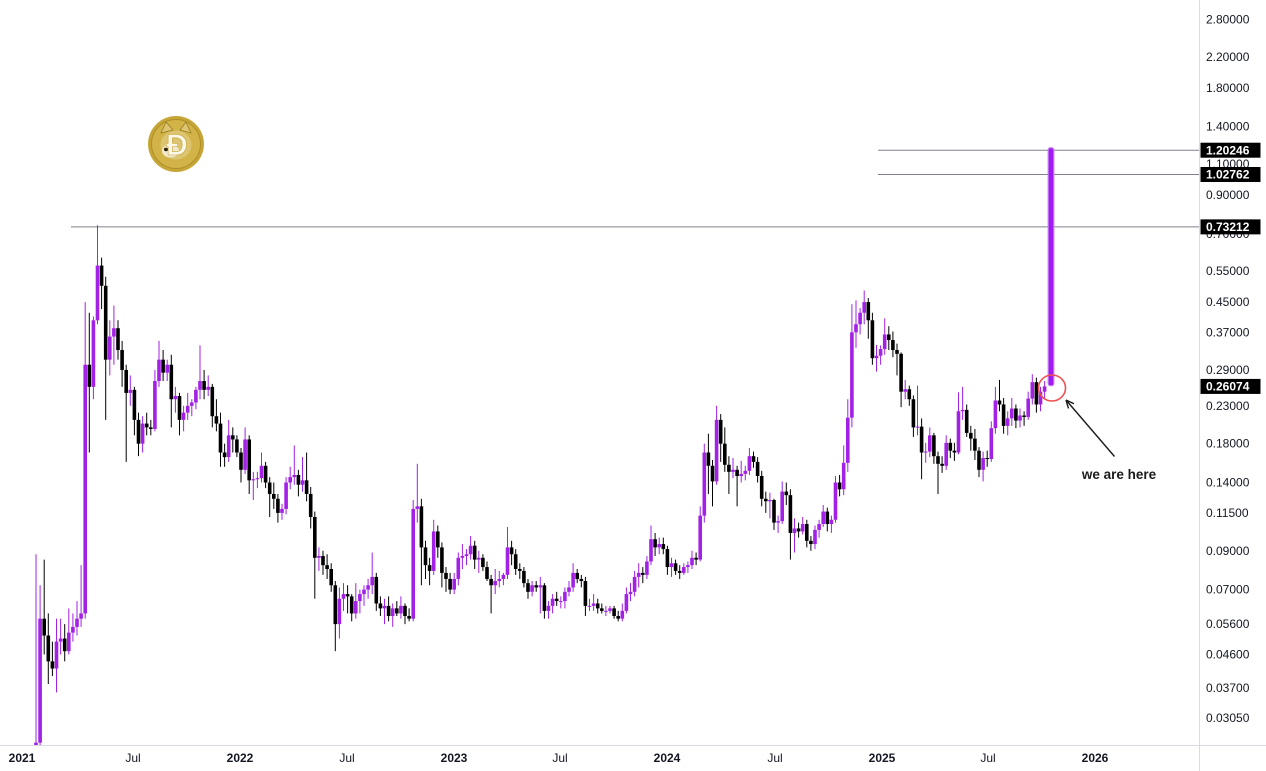  I want to click on y-axis-tick-label: 0.04600, so click(1228, 654).